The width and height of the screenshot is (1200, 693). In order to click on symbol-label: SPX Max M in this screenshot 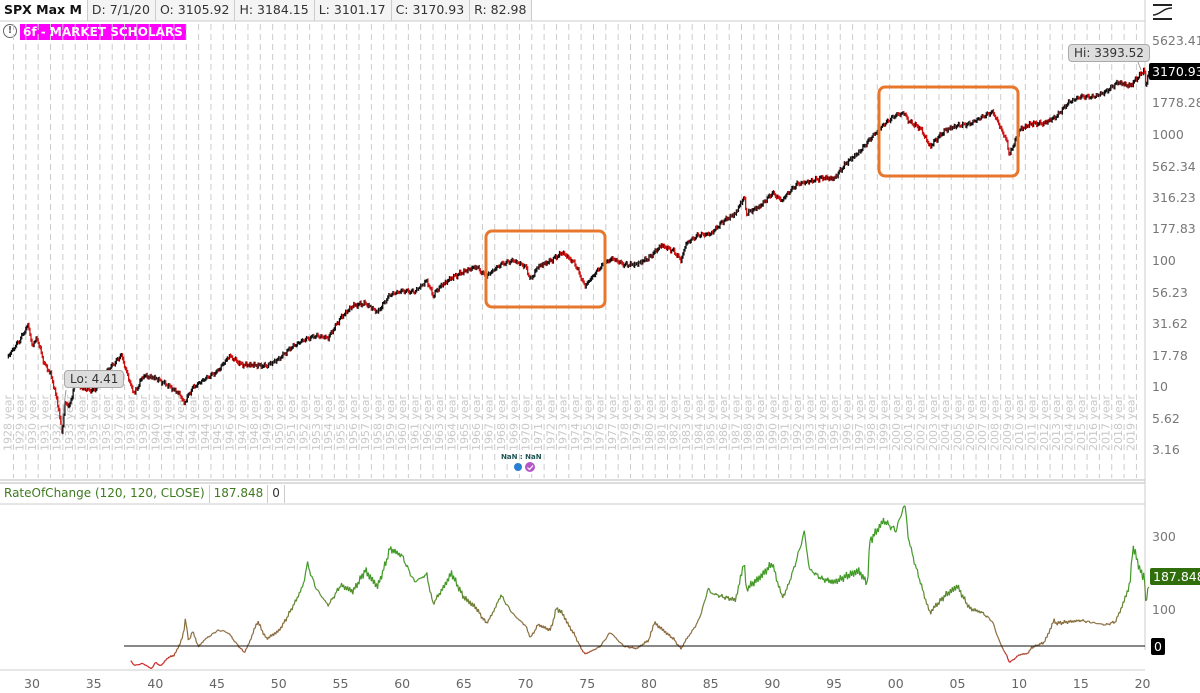, I will do `click(44, 10)`.